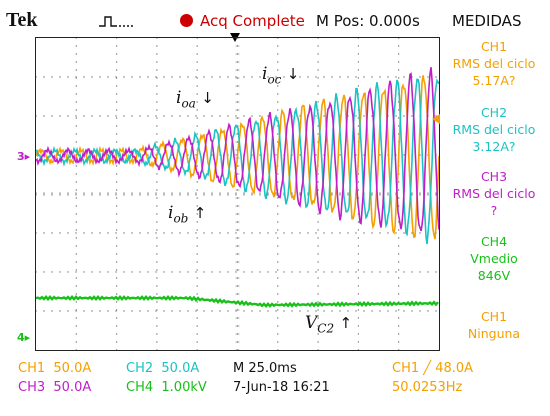 The width and height of the screenshot is (550, 416). What do you see at coordinates (494, 258) in the screenshot?
I see `measure-ch4: CH4 Vmedio 846V` at bounding box center [494, 258].